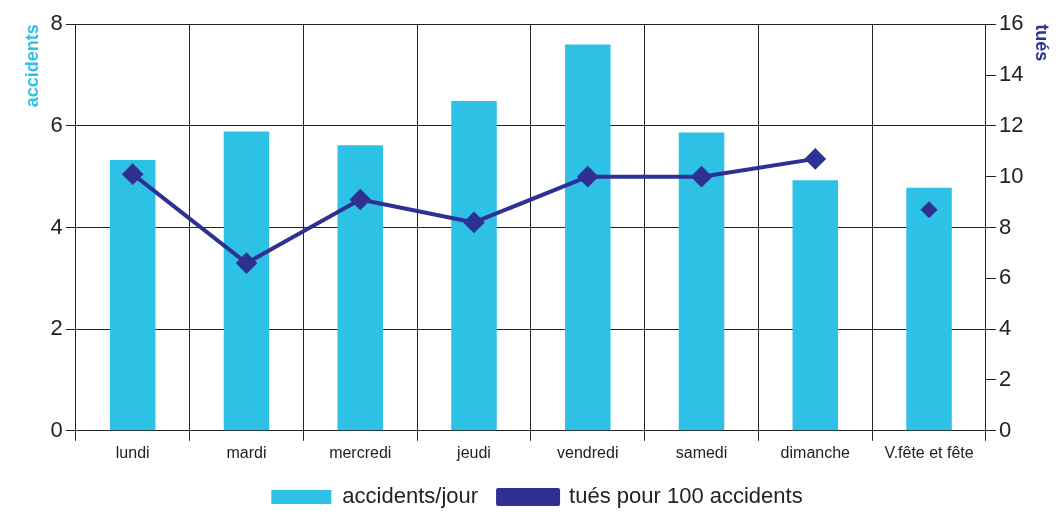 The image size is (1058, 520). What do you see at coordinates (686, 496) in the screenshot?
I see `legend-label: tués pour 100 accidents` at bounding box center [686, 496].